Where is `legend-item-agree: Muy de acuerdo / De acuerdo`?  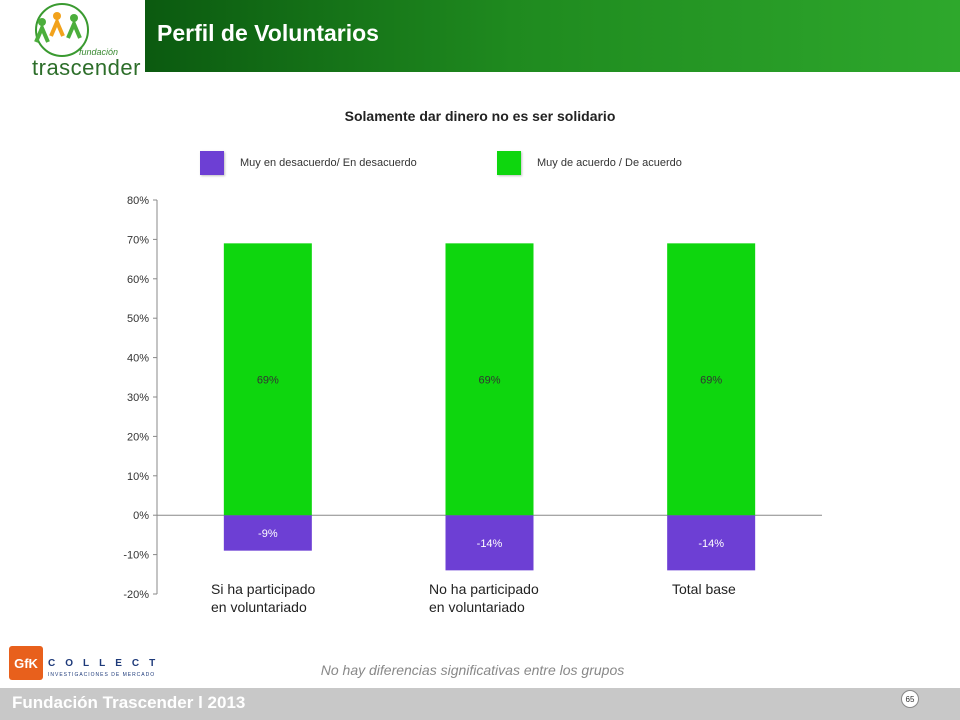 legend-item-agree: Muy de acuerdo / De acuerdo is located at coordinates (589, 163).